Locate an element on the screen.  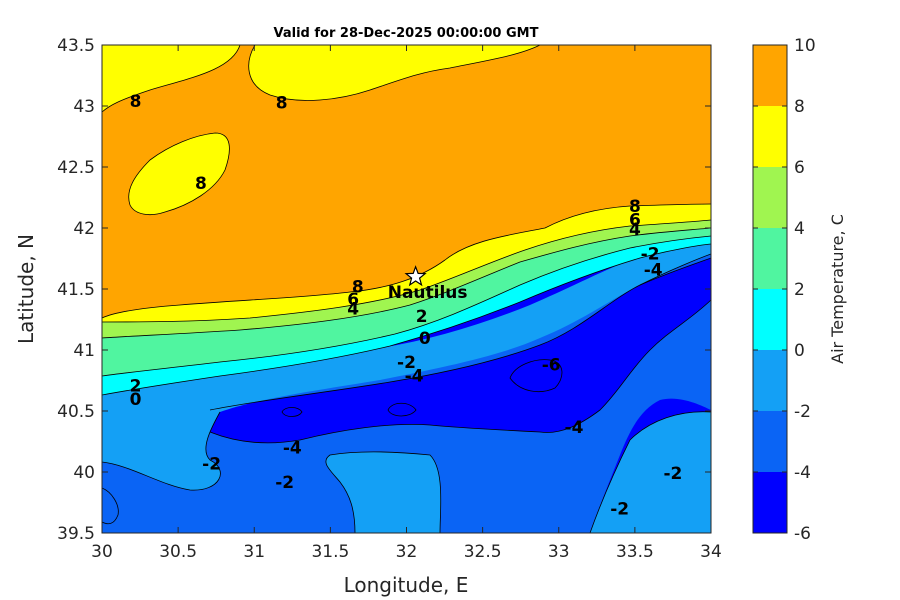
contour-band-neg2-s is located at coordinates (383, 492).